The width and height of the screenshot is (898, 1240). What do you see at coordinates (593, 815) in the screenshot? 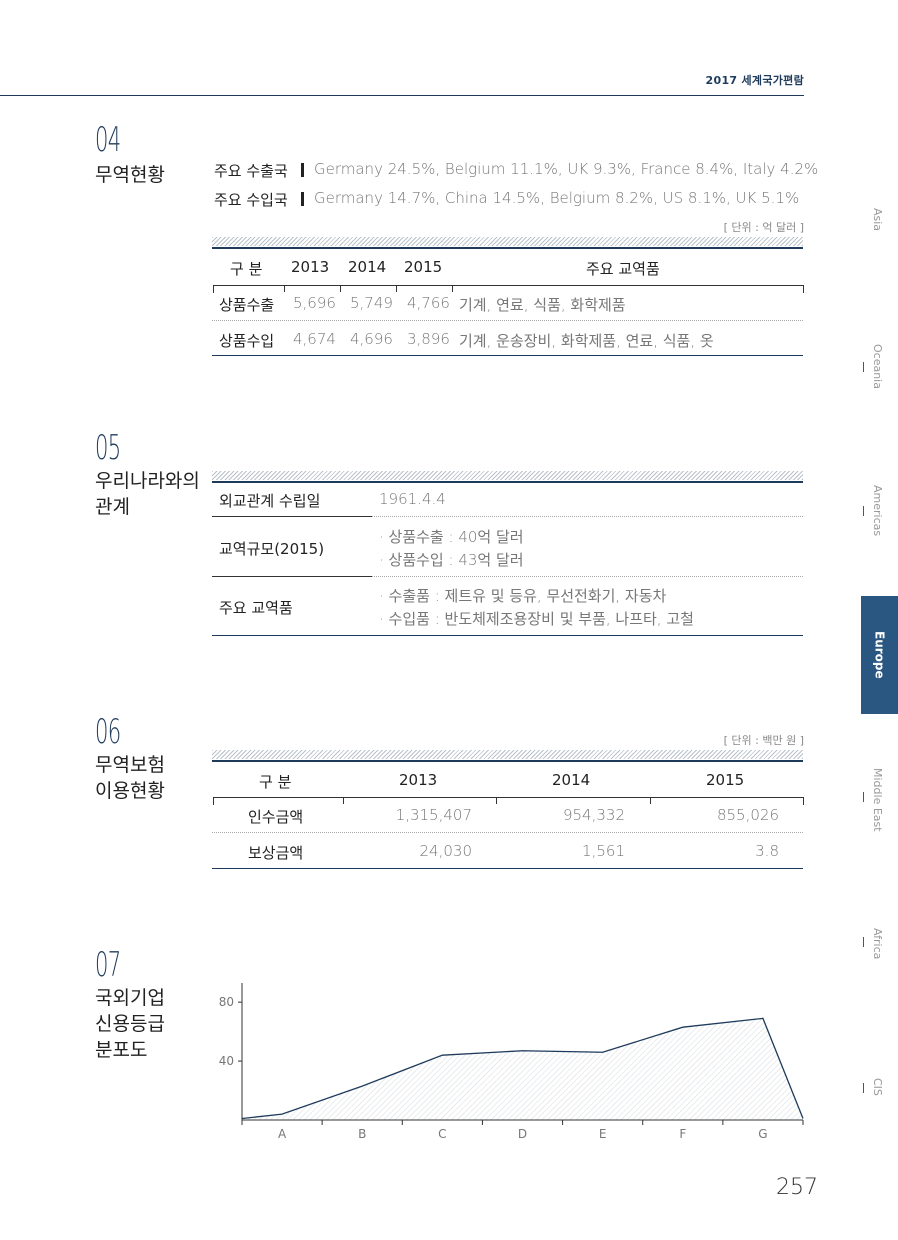
I see `insurance-cell: 954,332` at bounding box center [593, 815].